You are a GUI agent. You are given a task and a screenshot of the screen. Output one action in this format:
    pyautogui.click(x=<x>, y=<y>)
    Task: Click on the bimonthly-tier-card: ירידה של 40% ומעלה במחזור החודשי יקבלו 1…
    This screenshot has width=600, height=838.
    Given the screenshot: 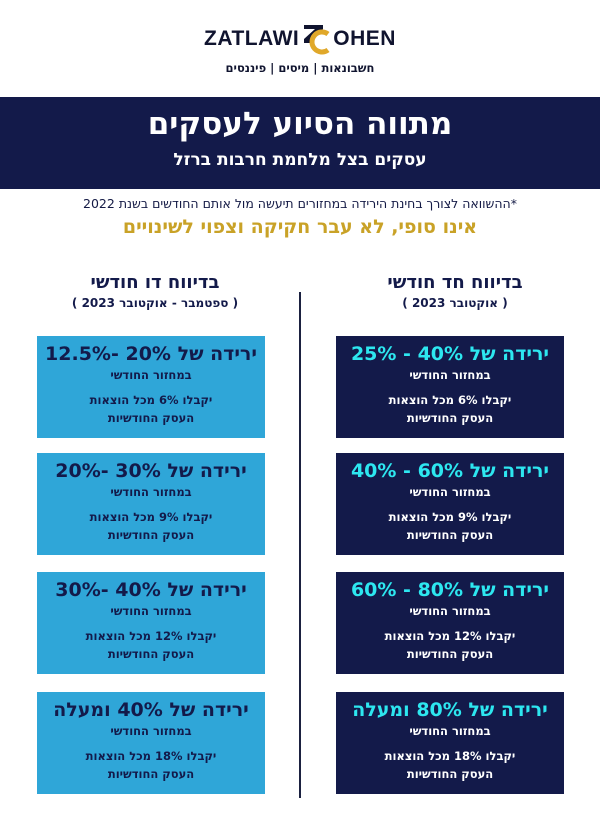 What is the action you would take?
    pyautogui.click(x=151, y=743)
    